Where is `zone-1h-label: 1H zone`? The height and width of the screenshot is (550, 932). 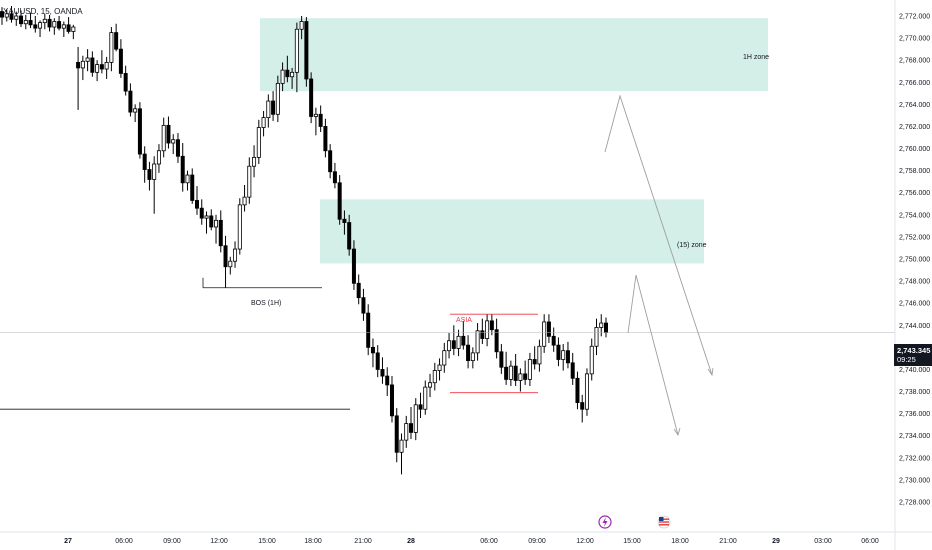 zone-1h-label: 1H zone is located at coordinates (756, 57).